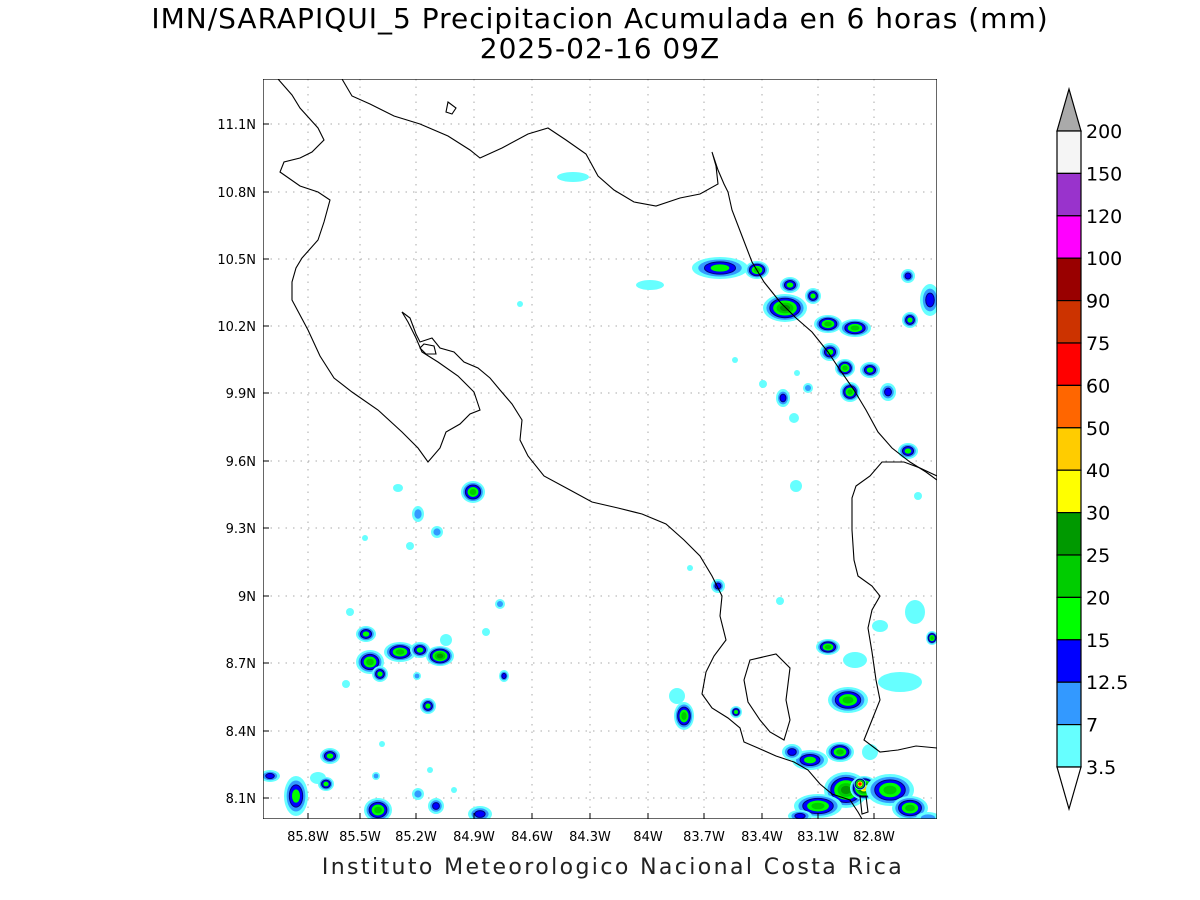 This screenshot has width=1200, height=900. I want to click on island-nicoya, so click(428, 349).